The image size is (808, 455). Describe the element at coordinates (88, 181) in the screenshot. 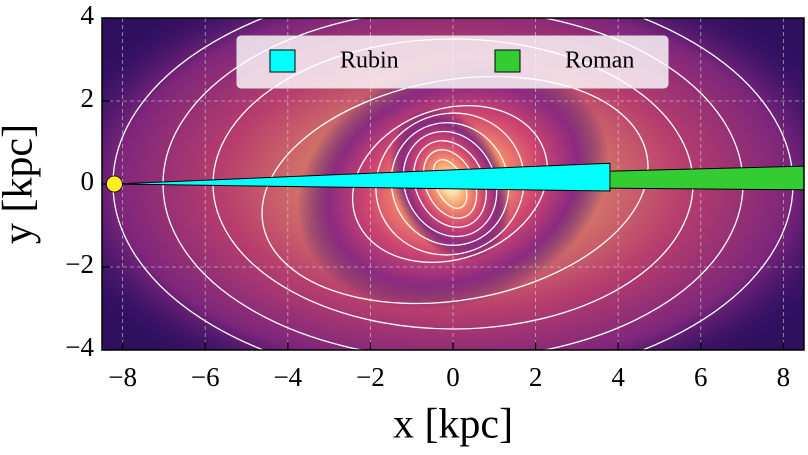

I see `y-tick-label: 0` at that location.